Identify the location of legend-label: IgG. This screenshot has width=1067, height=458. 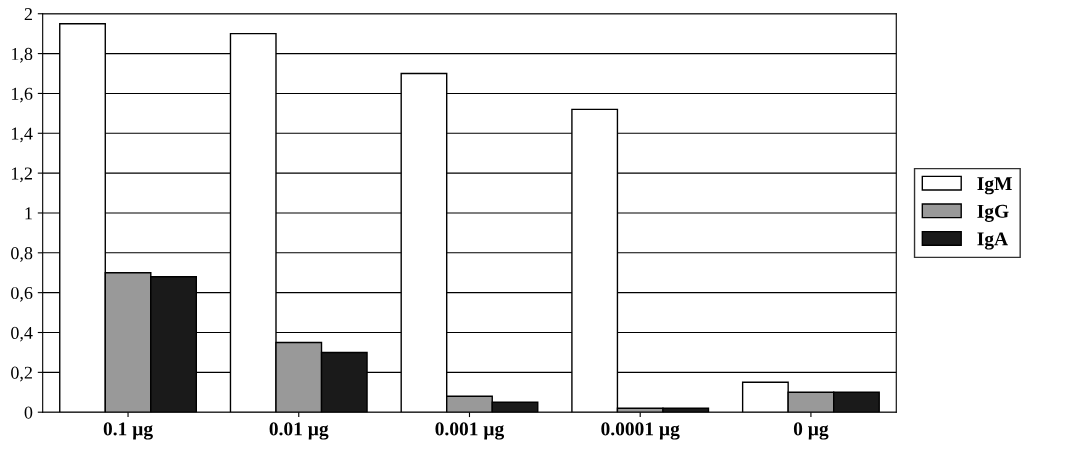
(993, 213).